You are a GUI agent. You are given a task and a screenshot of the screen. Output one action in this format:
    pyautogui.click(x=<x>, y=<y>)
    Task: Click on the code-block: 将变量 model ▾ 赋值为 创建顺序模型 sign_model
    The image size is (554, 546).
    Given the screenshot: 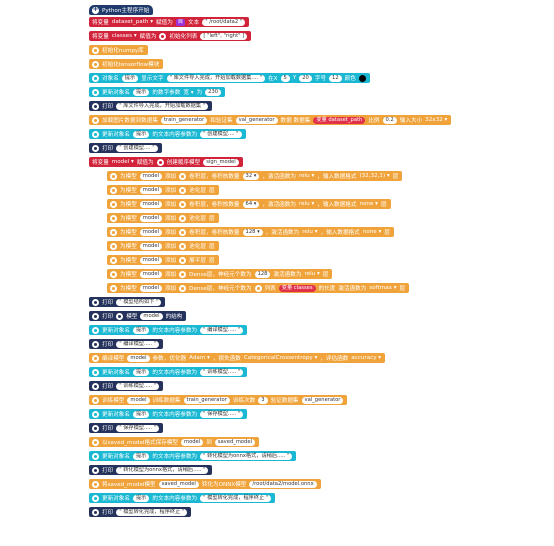 What is the action you would take?
    pyautogui.click(x=166, y=162)
    